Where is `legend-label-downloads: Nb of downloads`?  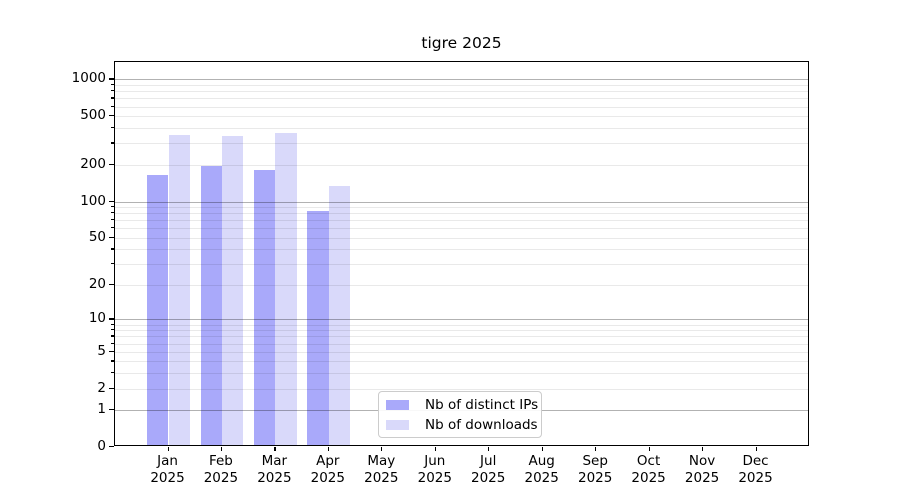
legend-label-downloads: Nb of downloads is located at coordinates (481, 424).